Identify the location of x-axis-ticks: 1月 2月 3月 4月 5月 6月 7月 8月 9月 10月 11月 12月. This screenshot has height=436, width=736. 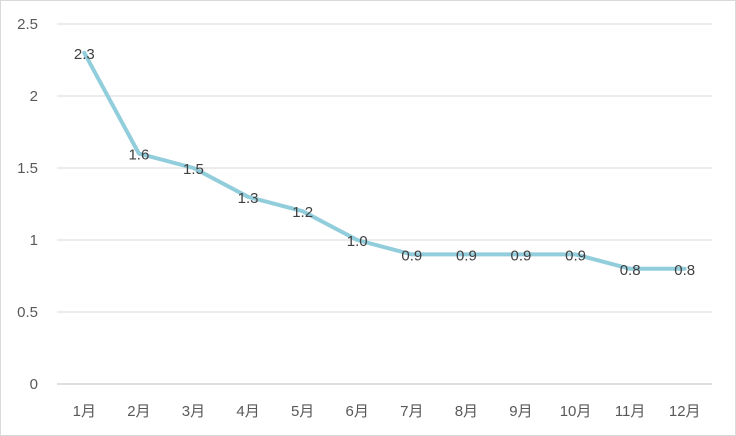
(387, 411).